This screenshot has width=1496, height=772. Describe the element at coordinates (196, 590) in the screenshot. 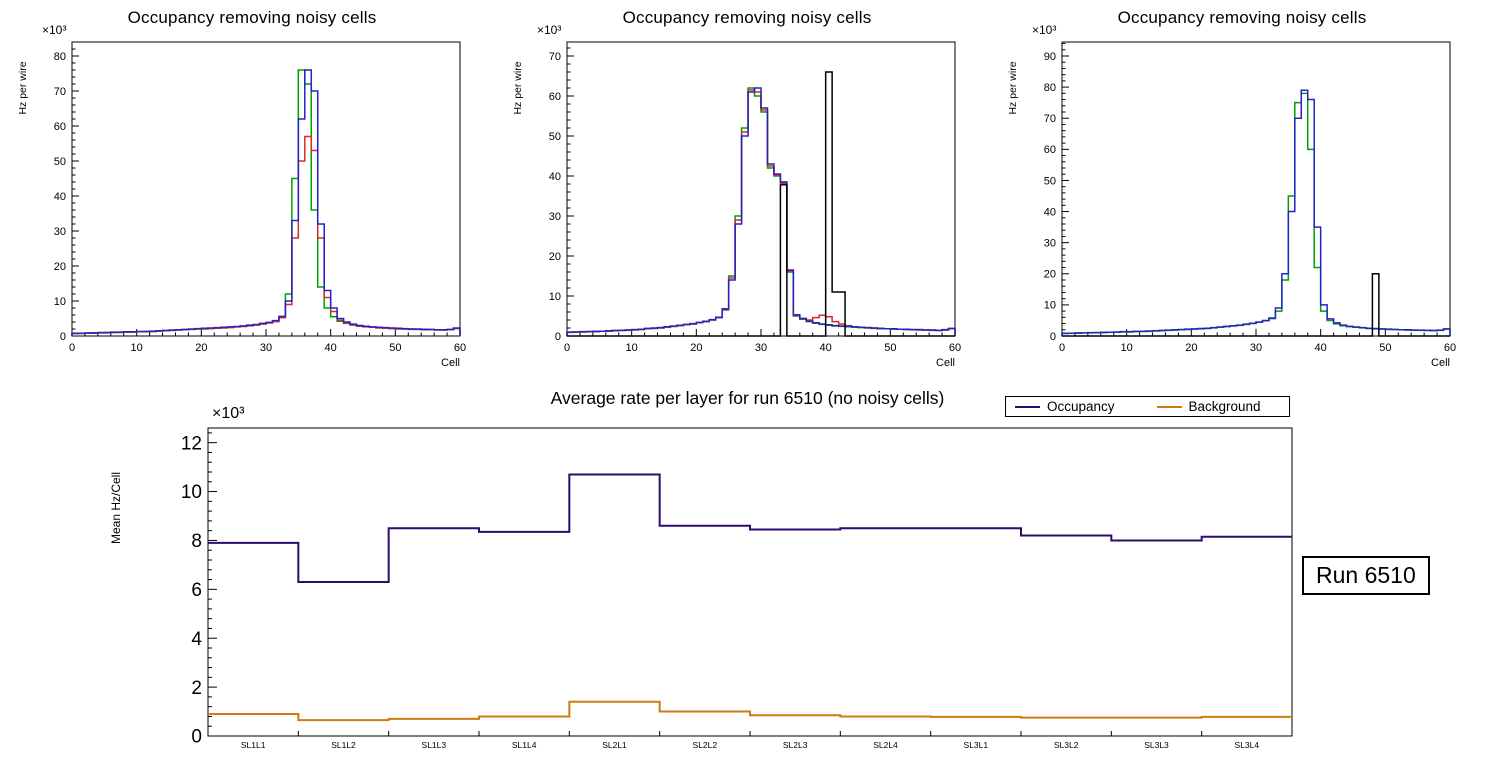

I see `svg-text: 6` at that location.